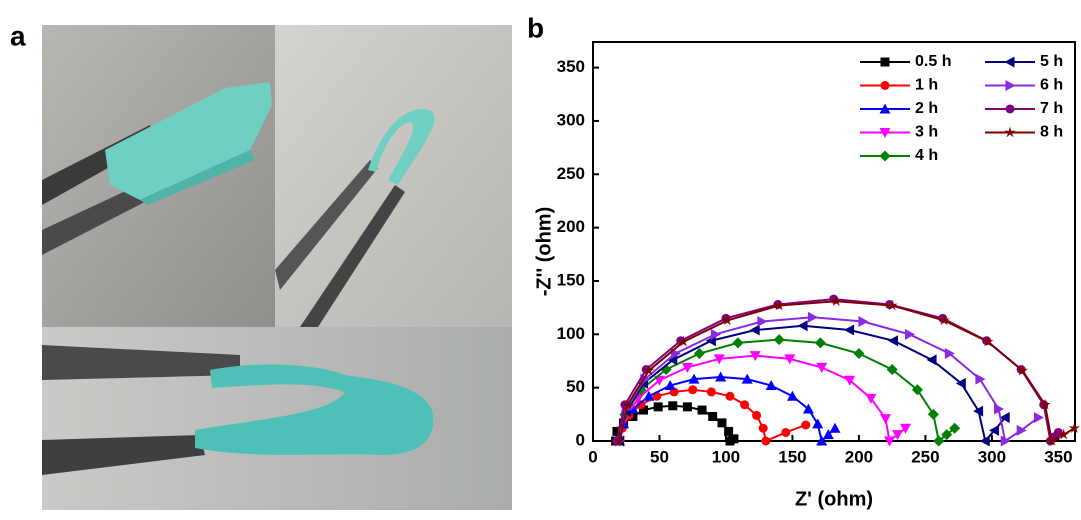 This screenshot has width=1081, height=520. I want to click on y-tick-label: 100, so click(571, 333).